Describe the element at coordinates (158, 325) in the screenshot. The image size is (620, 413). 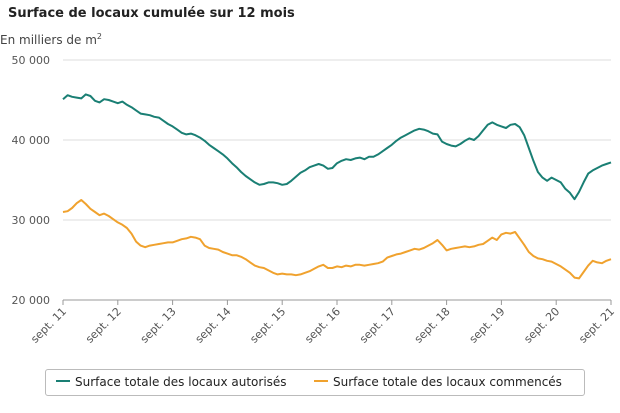
I see `x-tick-label: sept. 13` at that location.